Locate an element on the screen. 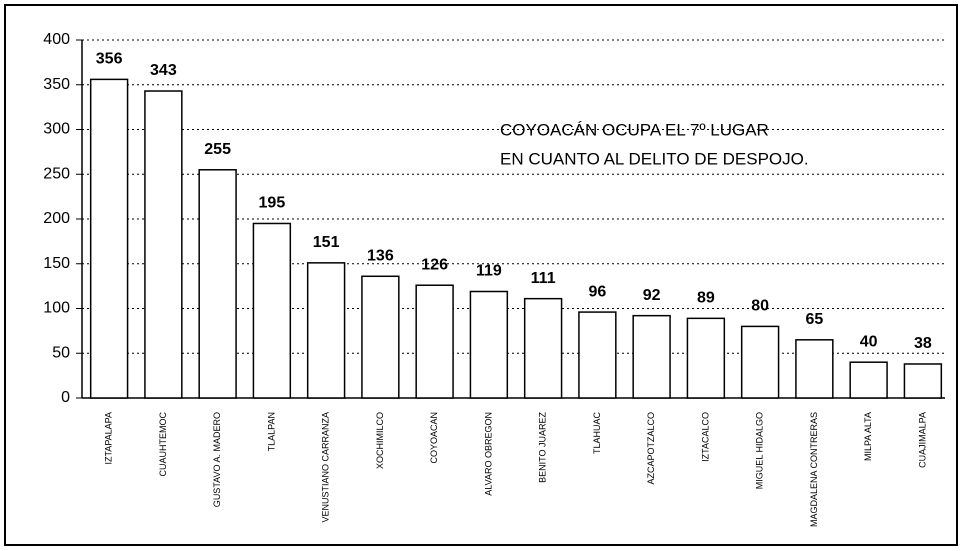  data-label: 126 is located at coordinates (434, 264).